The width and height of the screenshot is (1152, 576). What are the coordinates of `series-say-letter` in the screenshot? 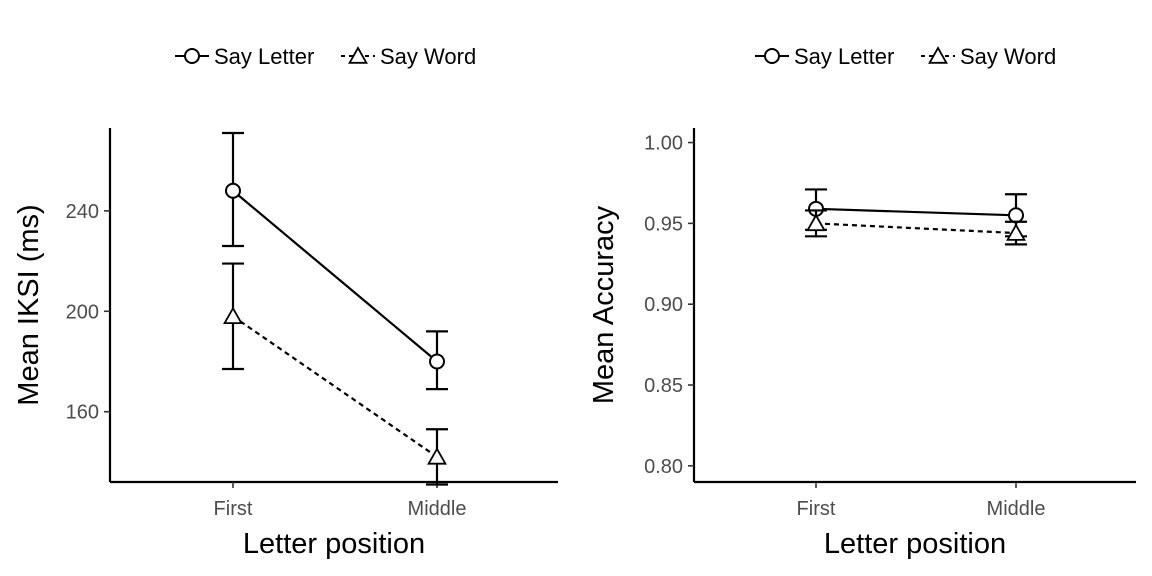 It's located at (335, 261).